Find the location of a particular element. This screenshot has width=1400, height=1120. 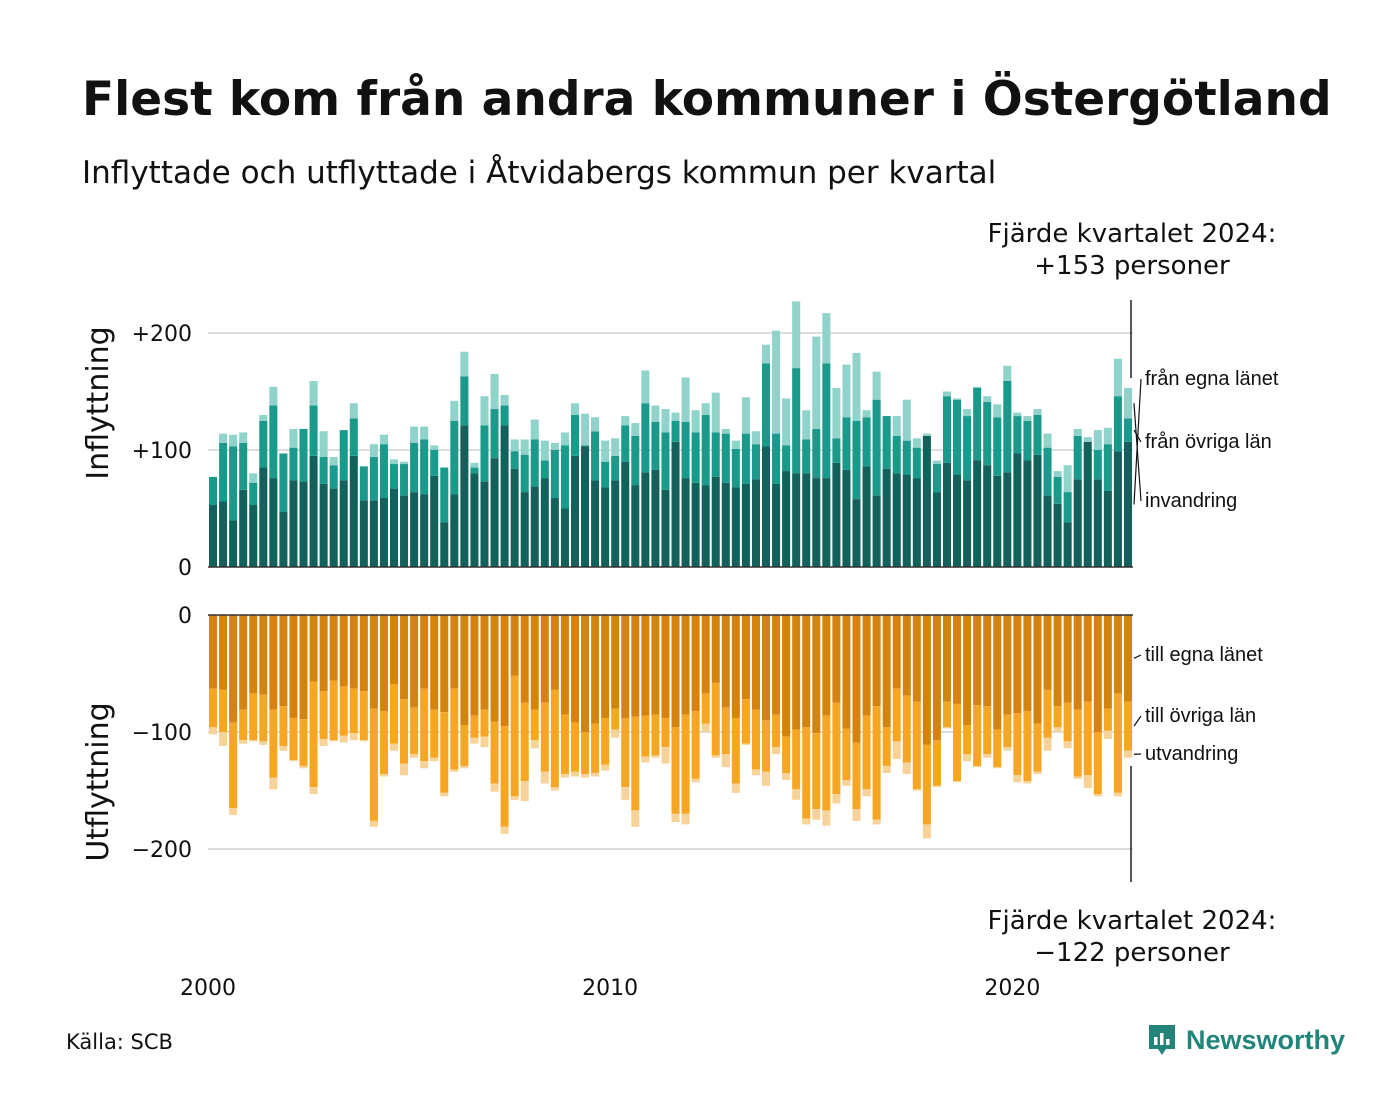

segment-label-in: från övriga län is located at coordinates (1208, 442).